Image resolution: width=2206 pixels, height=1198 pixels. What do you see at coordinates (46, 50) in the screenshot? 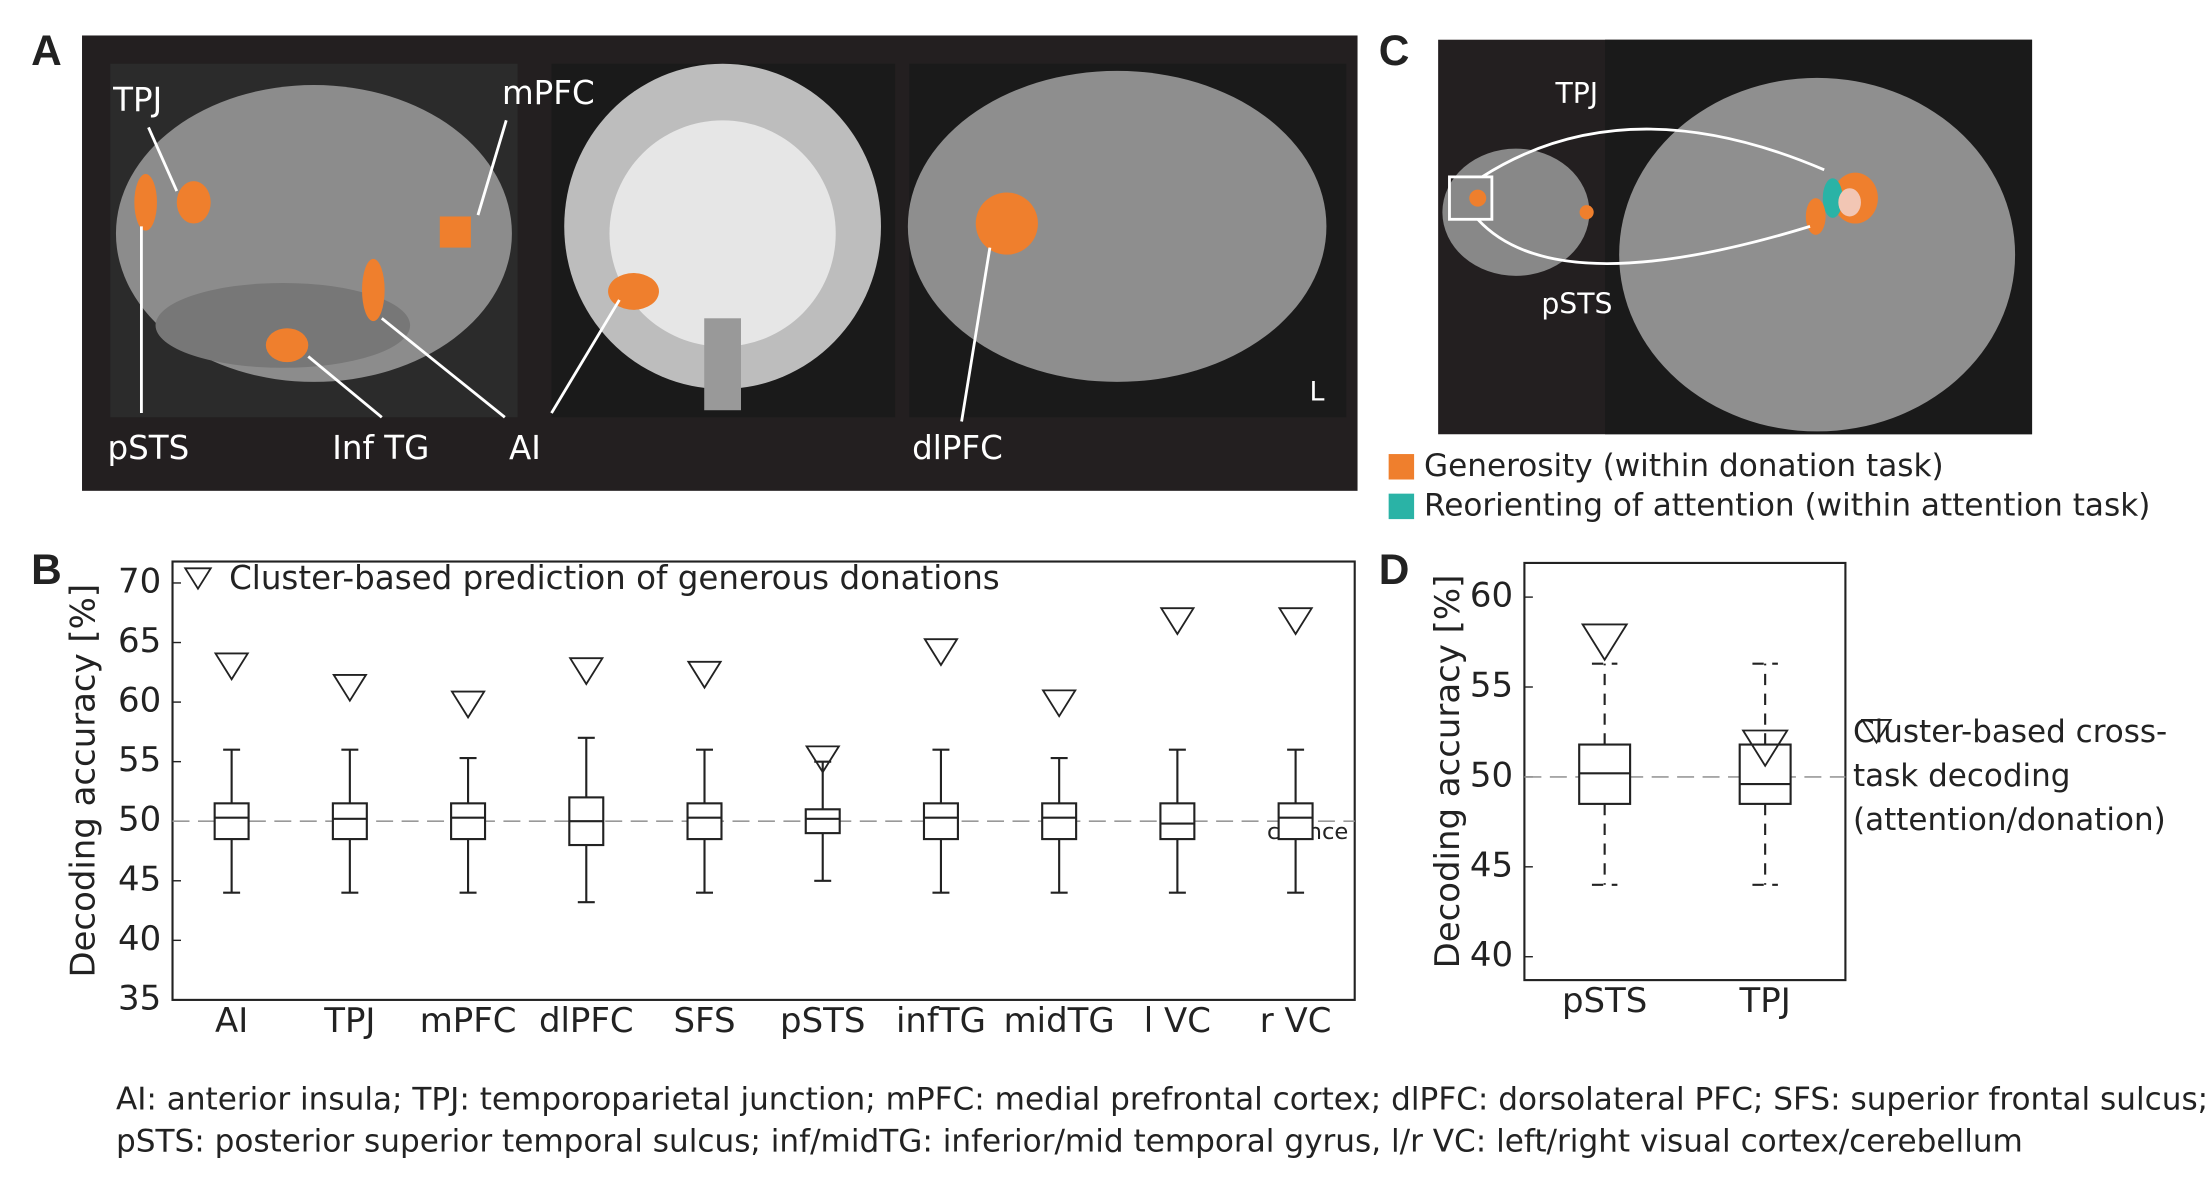
I see `panel-letter: A` at bounding box center [46, 50].